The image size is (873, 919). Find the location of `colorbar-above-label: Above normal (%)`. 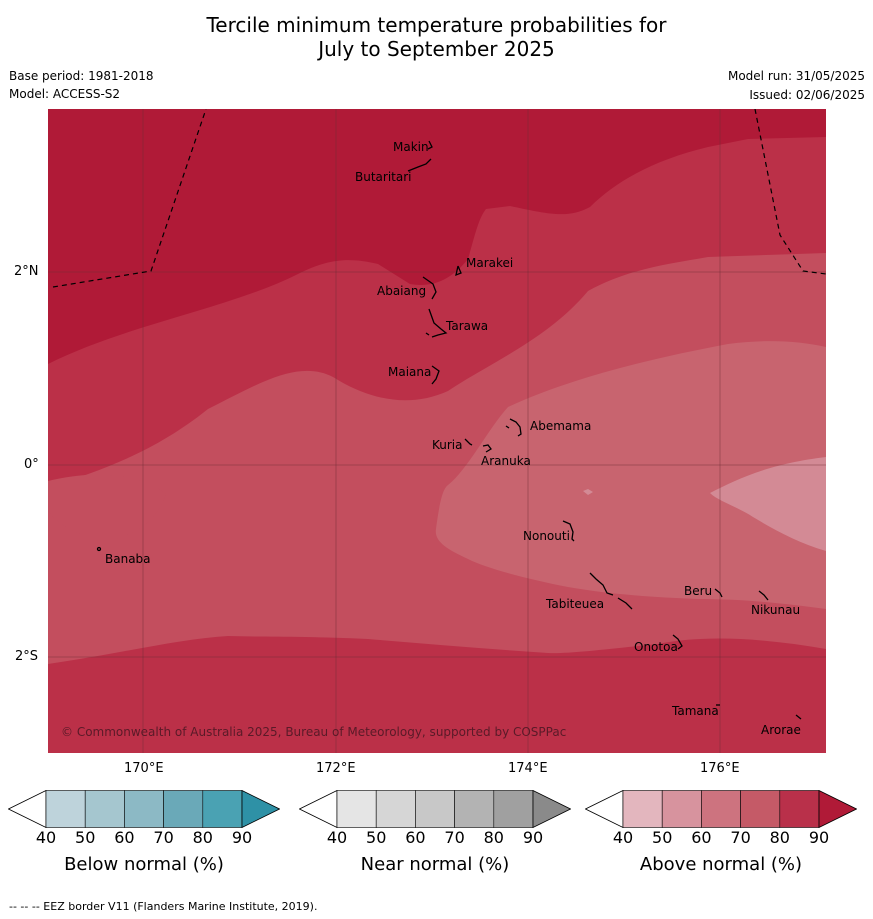

colorbar-above-label: Above normal (%) is located at coordinates (721, 864).